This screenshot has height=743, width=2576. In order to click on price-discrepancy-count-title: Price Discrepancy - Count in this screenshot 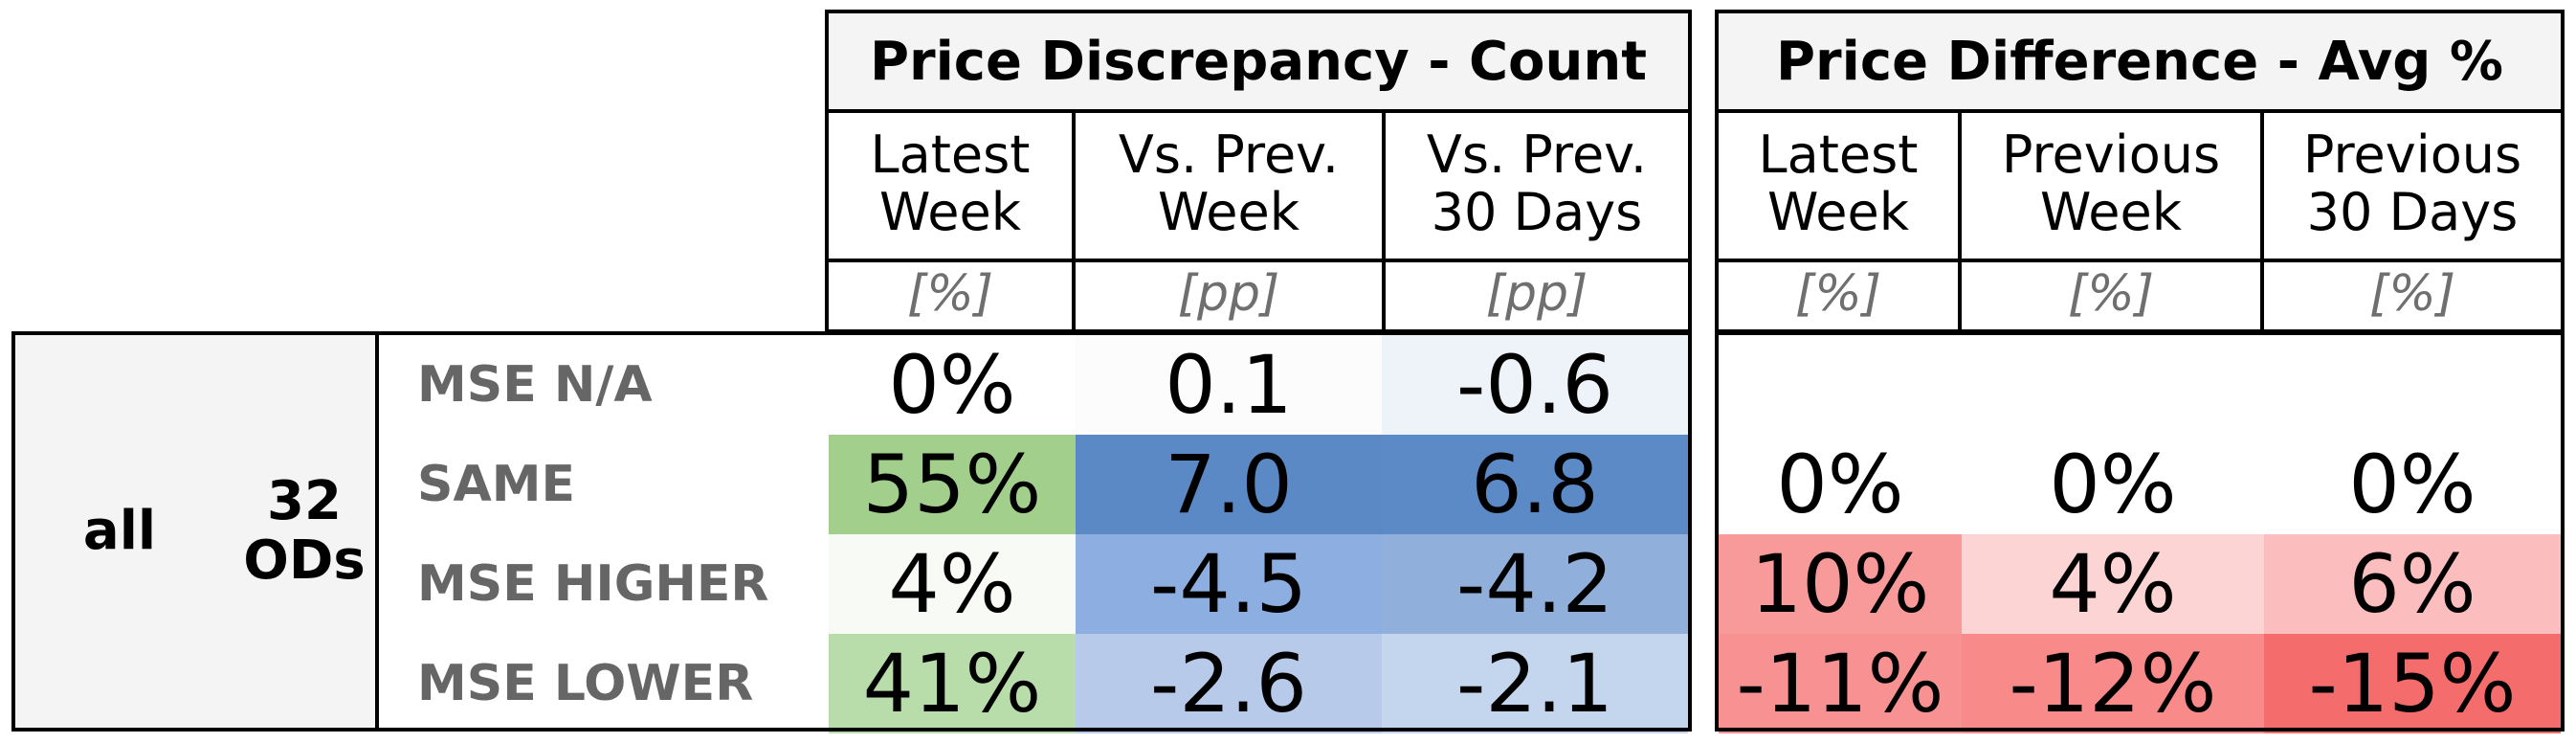, I will do `click(1258, 61)`.